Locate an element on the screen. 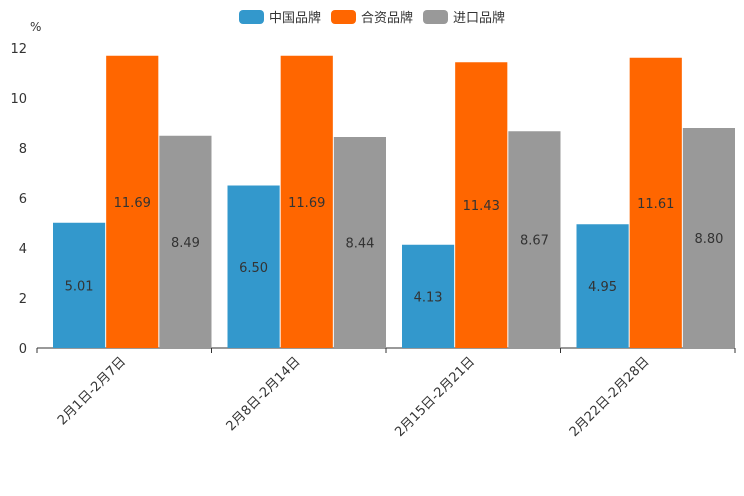  data-label-china: 4.13 is located at coordinates (428, 297).